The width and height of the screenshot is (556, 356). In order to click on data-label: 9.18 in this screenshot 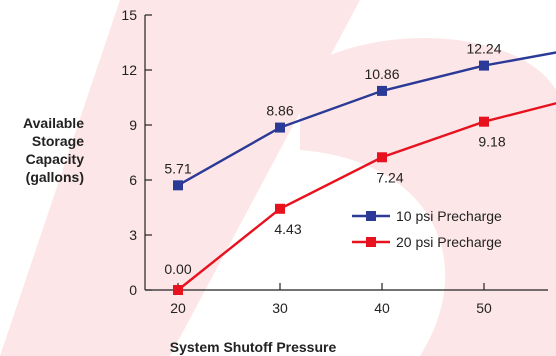, I will do `click(491, 142)`.